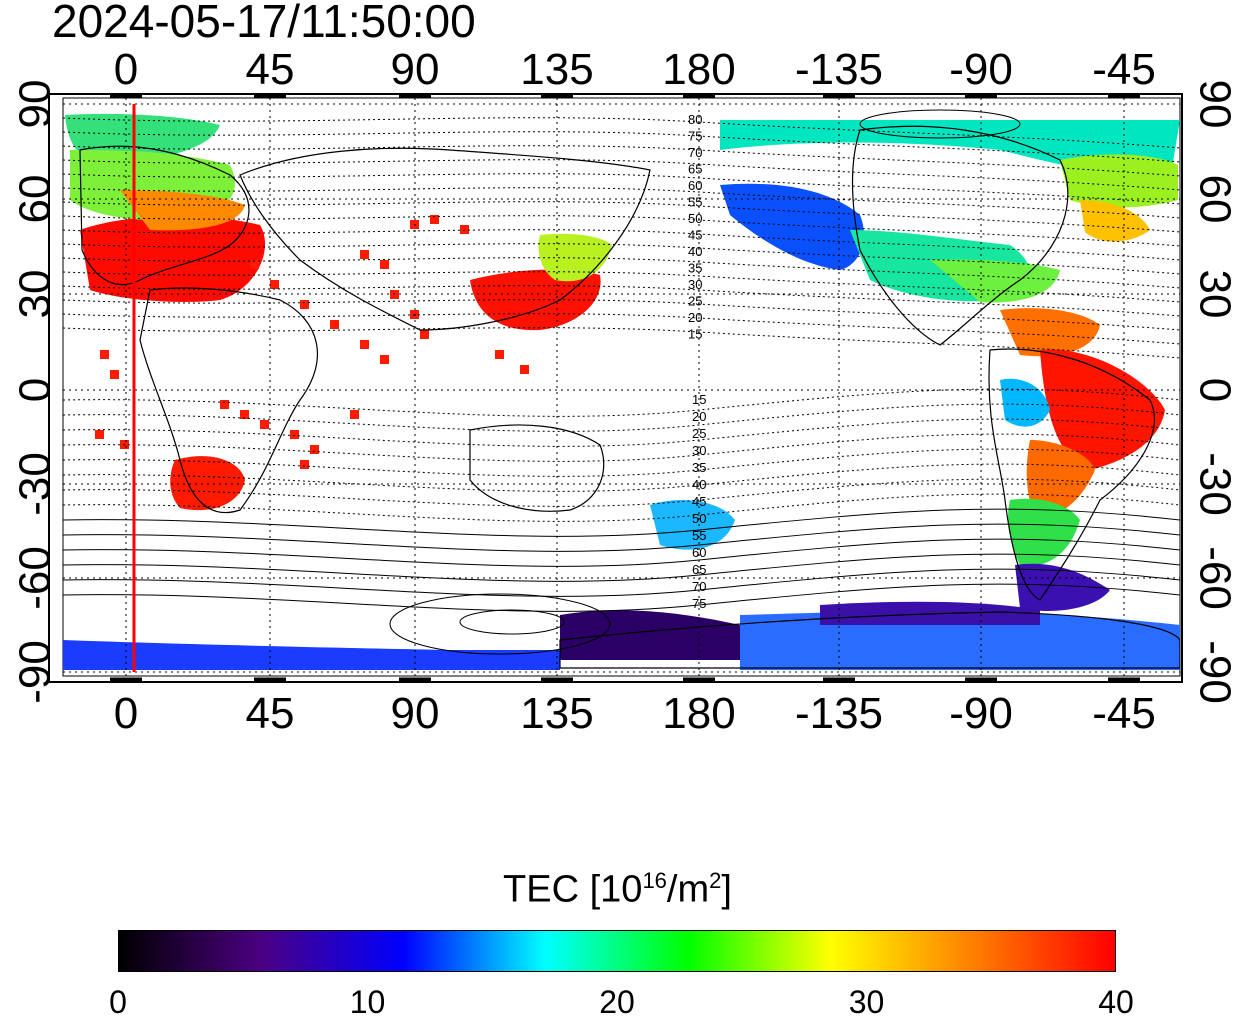 Image resolution: width=1235 pixels, height=1021 pixels. Describe the element at coordinates (1116, 1002) in the screenshot. I see `colorbar-tick-label: 40` at that location.